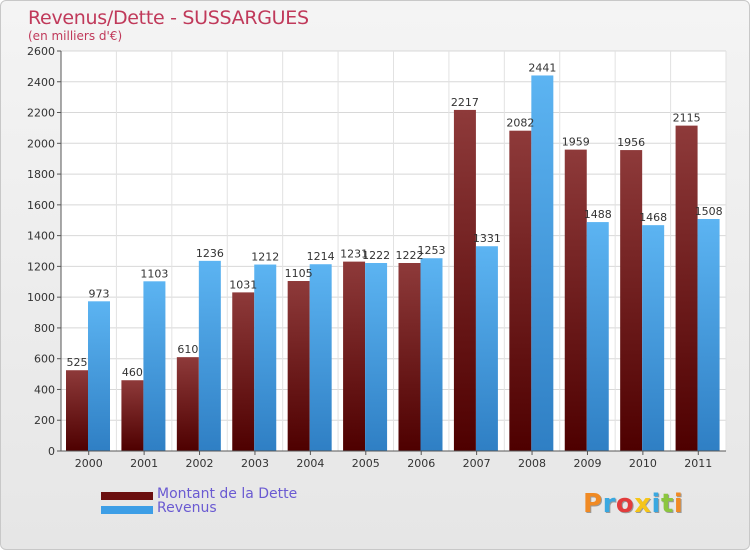 This screenshot has height=550, width=750. What do you see at coordinates (465, 102) in the screenshot?
I see `data-label-dette: 2217` at bounding box center [465, 102].